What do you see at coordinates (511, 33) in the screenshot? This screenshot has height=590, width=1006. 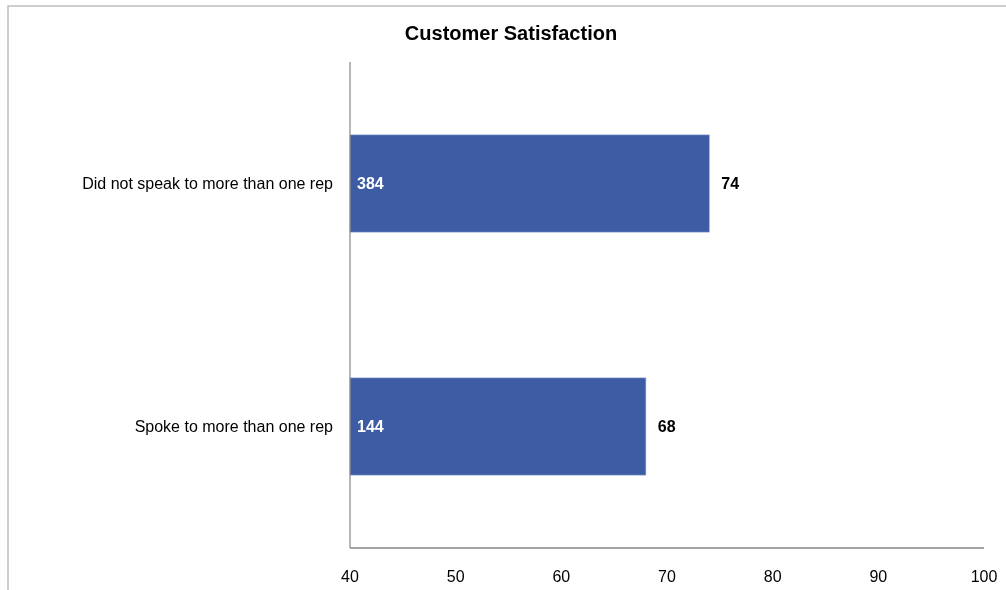 I see `chart-title: Customer Satisfaction` at bounding box center [511, 33].